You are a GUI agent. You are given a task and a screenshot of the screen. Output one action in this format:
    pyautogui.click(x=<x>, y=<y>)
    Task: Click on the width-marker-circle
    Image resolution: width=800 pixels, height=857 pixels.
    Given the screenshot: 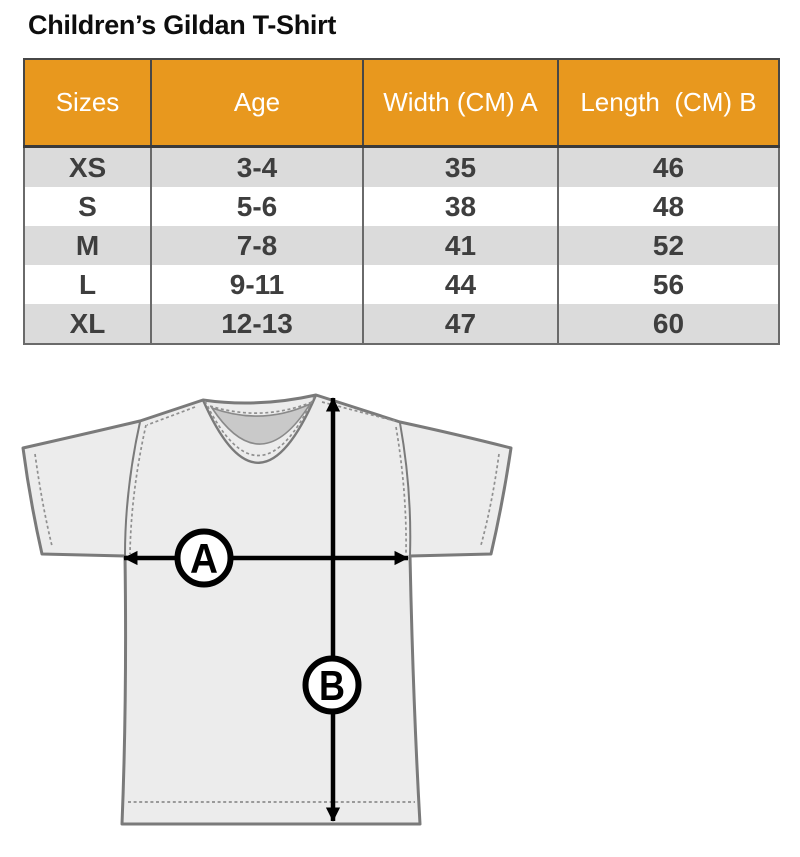 What is the action you would take?
    pyautogui.click(x=204, y=558)
    